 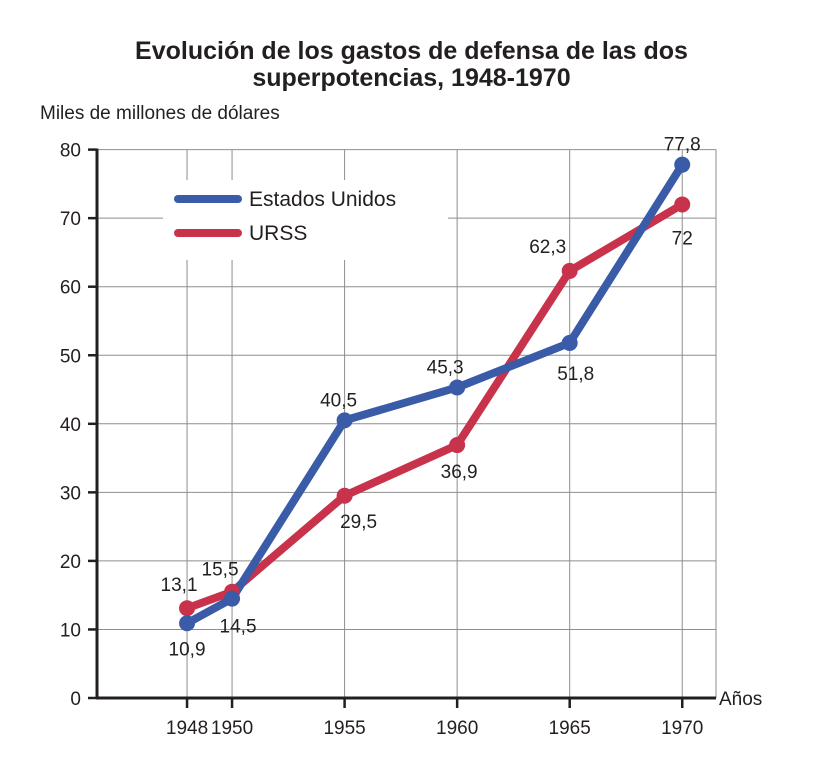 What do you see at coordinates (358, 522) in the screenshot?
I see `data-label: 29,5` at bounding box center [358, 522].